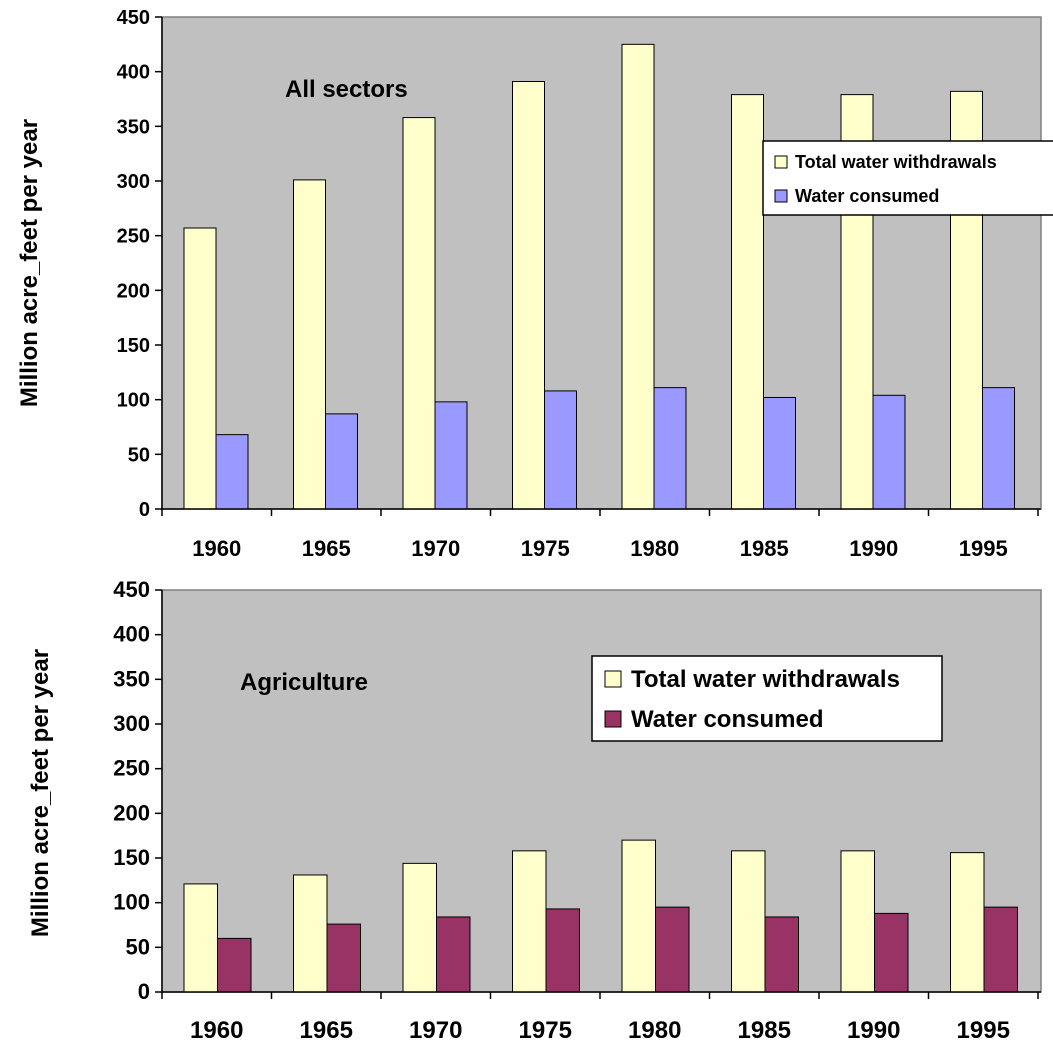 This screenshot has width=1053, height=1053. Describe the element at coordinates (346, 89) in the screenshot. I see `panel-annotation: All sectors` at that location.